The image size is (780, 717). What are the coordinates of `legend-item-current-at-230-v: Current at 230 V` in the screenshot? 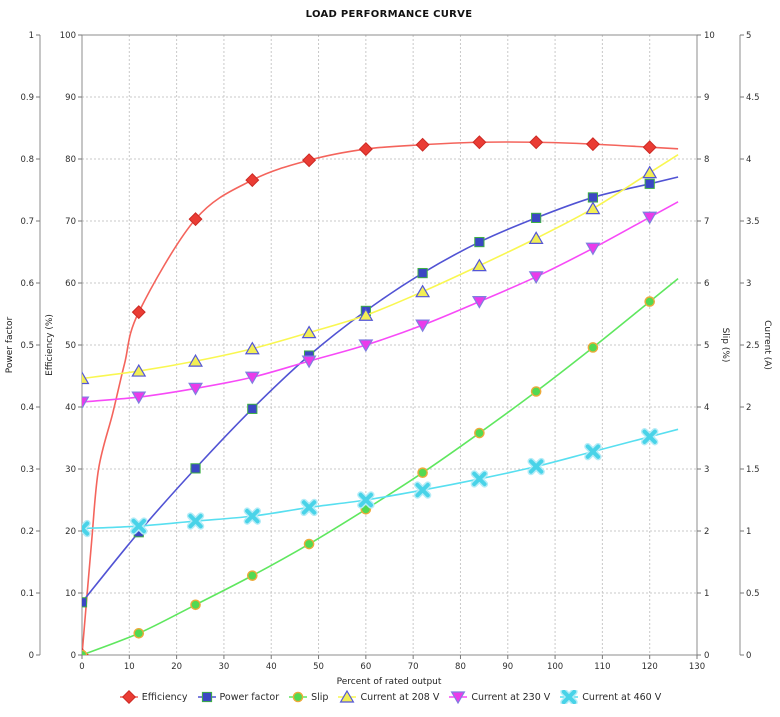 It's located at (499, 697).